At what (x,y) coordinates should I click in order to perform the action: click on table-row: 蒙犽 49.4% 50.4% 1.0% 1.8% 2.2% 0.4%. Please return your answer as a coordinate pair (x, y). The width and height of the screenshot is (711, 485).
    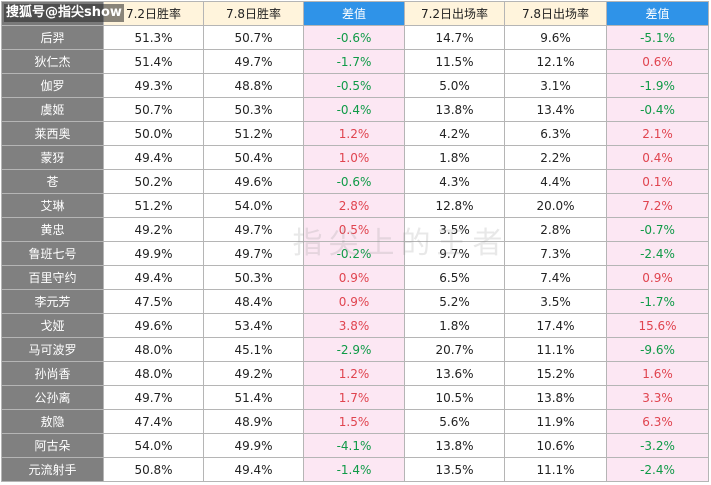
    Looking at the image, I should click on (355, 157).